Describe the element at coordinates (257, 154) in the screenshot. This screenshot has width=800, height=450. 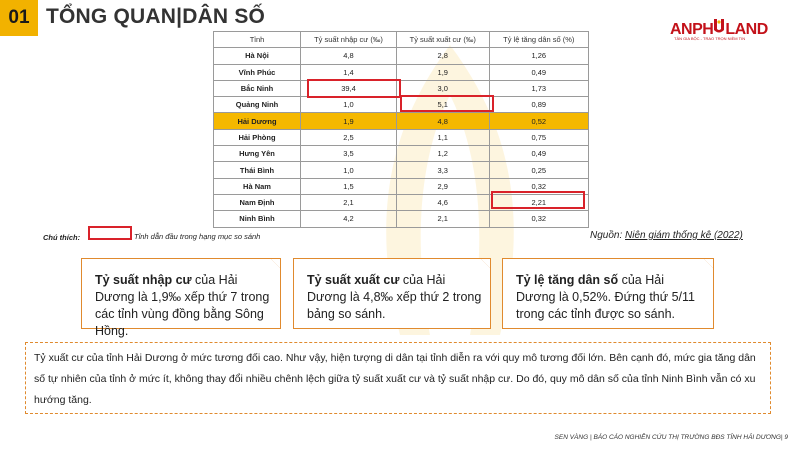
I see `cell-province: Hưng Yên` at that location.